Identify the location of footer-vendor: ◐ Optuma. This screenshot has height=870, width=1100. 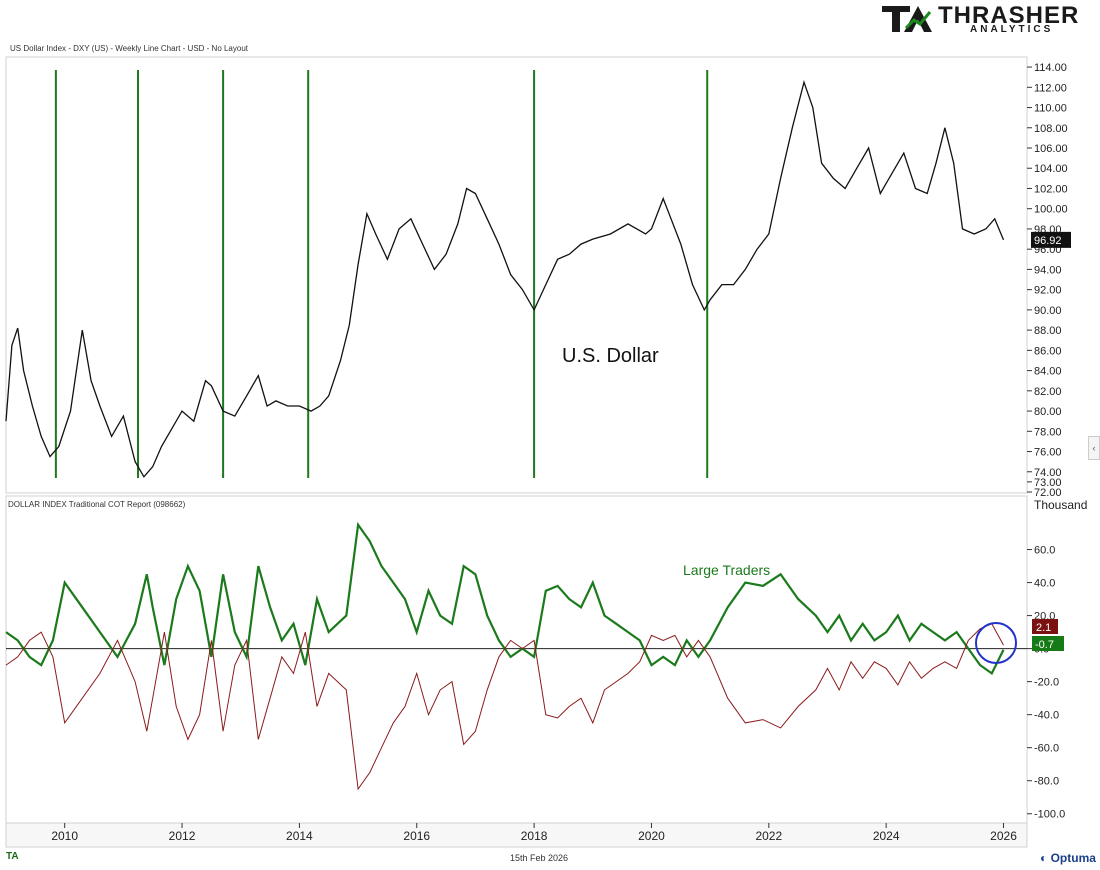
(1068, 858).